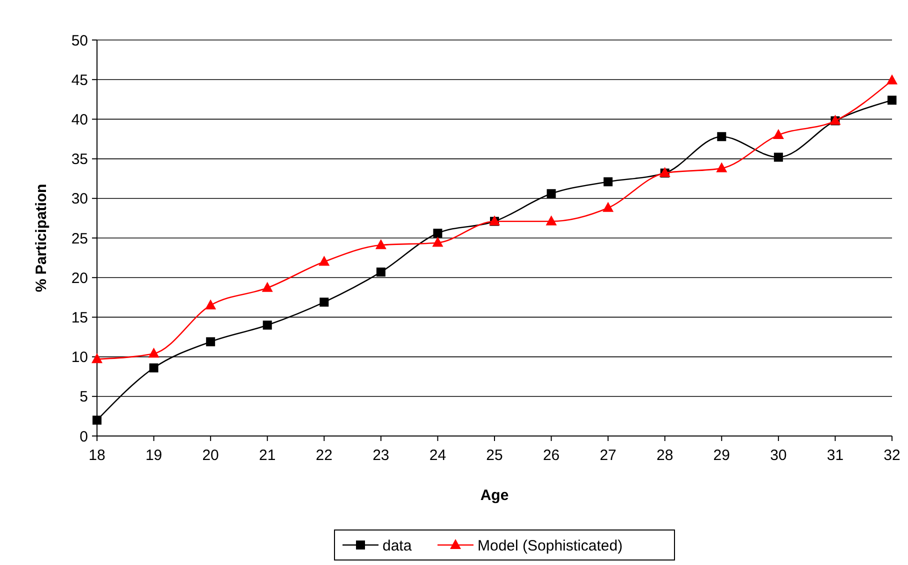  I want to click on y-tick-label: 25, so click(79, 239).